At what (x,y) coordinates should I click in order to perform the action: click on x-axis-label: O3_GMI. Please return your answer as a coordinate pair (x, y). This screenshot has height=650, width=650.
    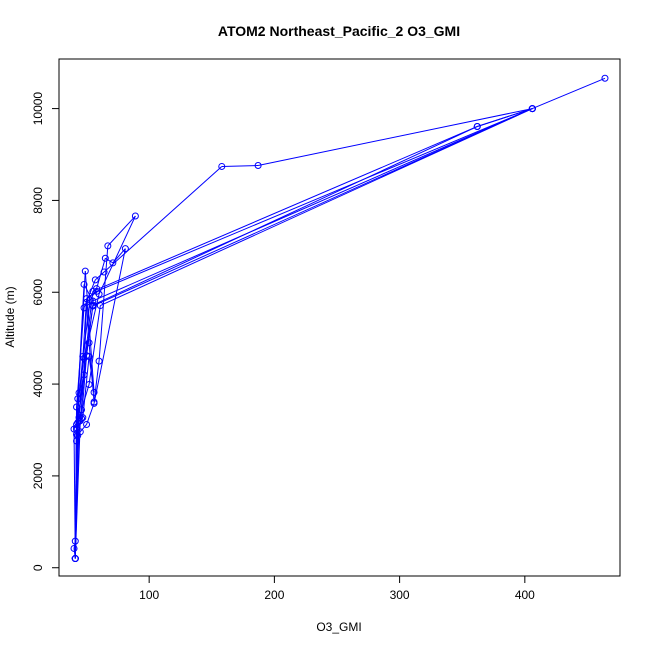
    Looking at the image, I should click on (338, 627).